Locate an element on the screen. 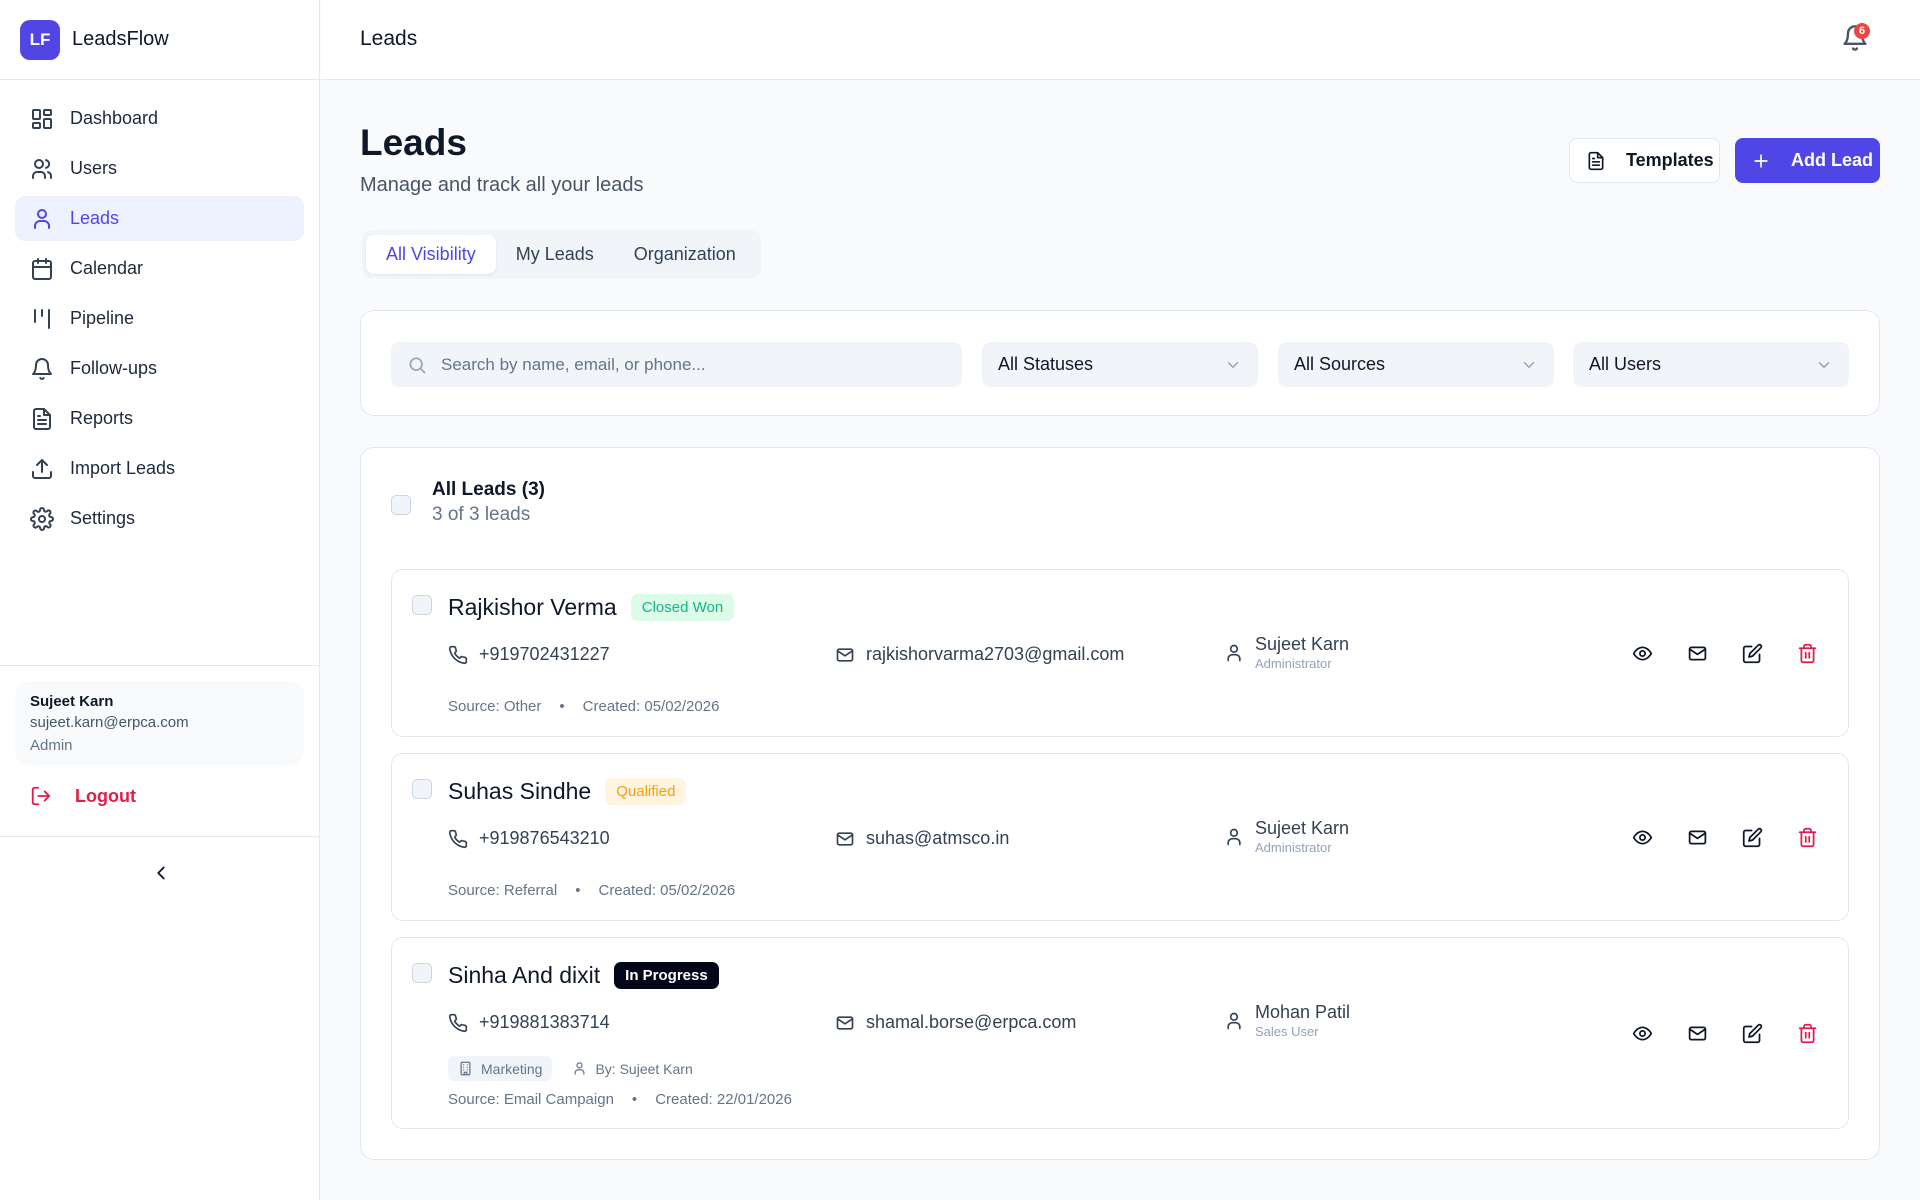  templates-button: Templates is located at coordinates (1644, 160).